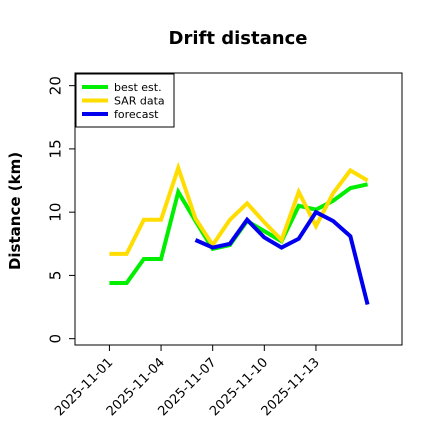 Image resolution: width=440 pixels, height=440 pixels. Describe the element at coordinates (55, 276) in the screenshot. I see `y-tick-label: 5` at that location.